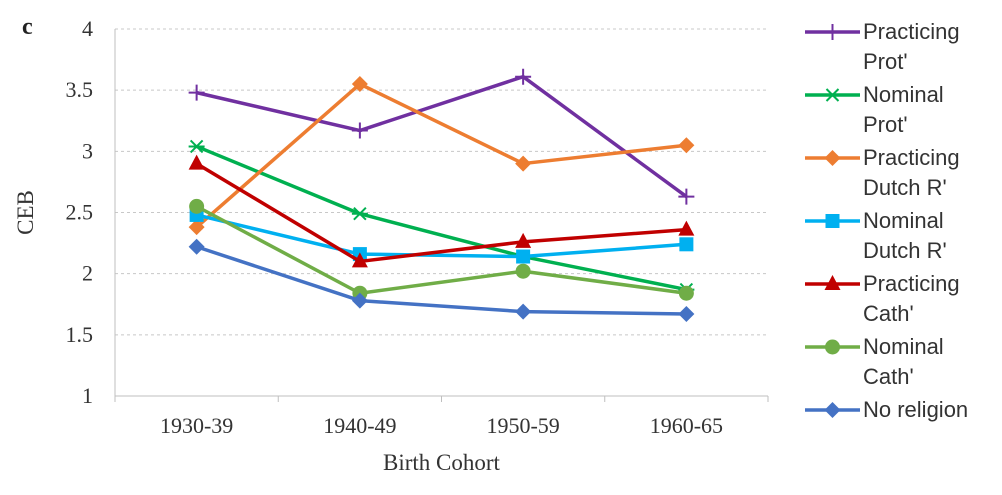 The width and height of the screenshot is (1002, 495). What do you see at coordinates (832, 95) in the screenshot?
I see `legend-marker-nominal-prot` at bounding box center [832, 95].